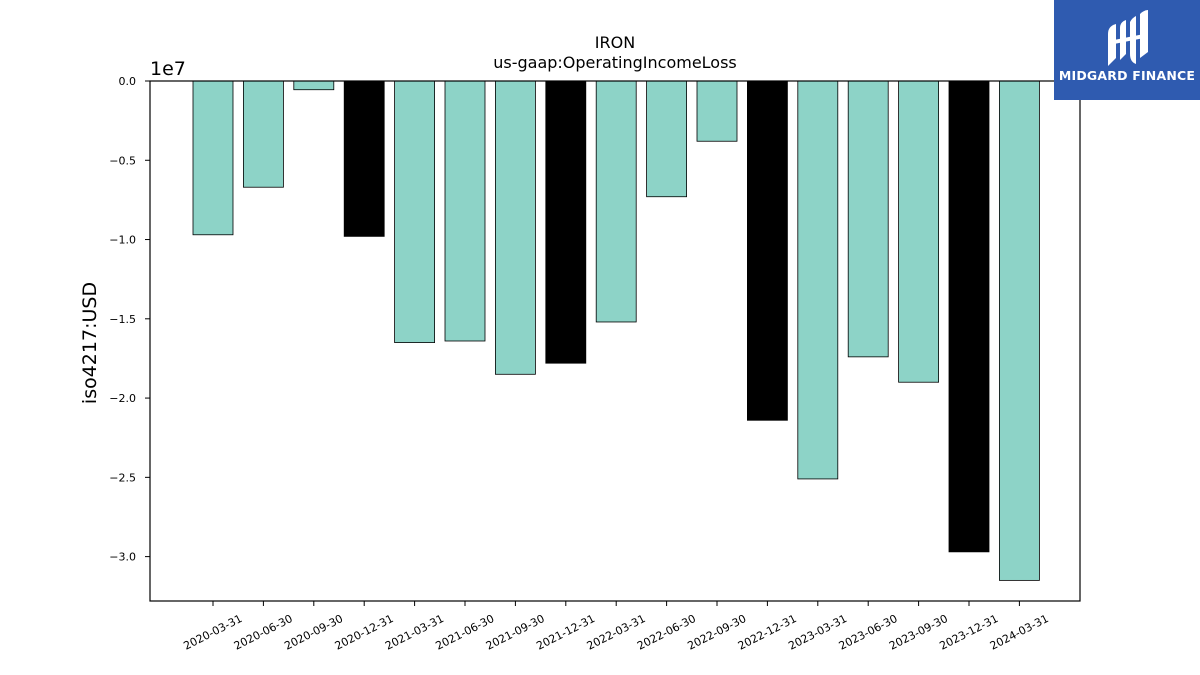  Describe the element at coordinates (1127, 75) in the screenshot. I see `brand-name: MIDGARD FINANCE` at that location.